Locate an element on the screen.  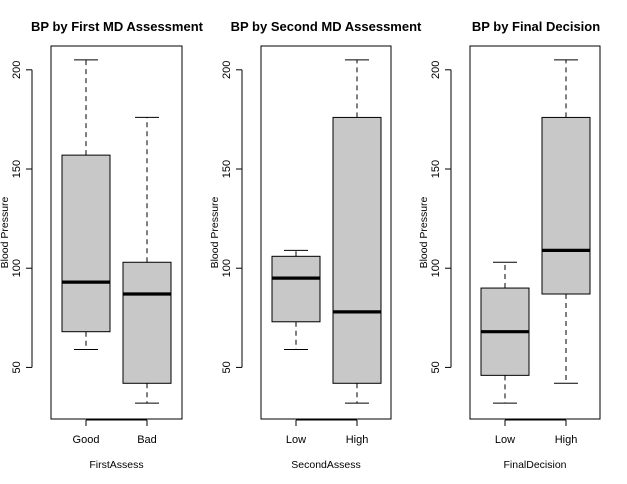
chart-3-y-tick-label: 150 is located at coordinates (436, 169).